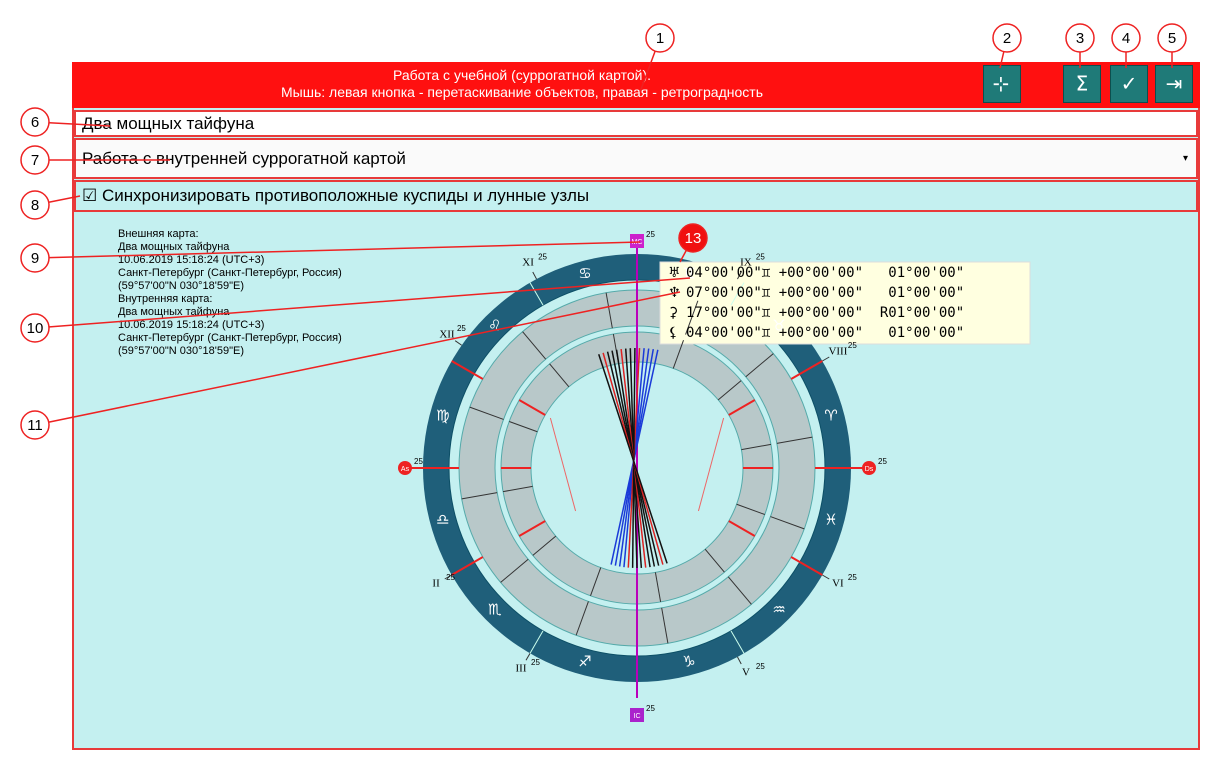  What do you see at coordinates (869, 468) in the screenshot?
I see `ds-marker` at bounding box center [869, 468].